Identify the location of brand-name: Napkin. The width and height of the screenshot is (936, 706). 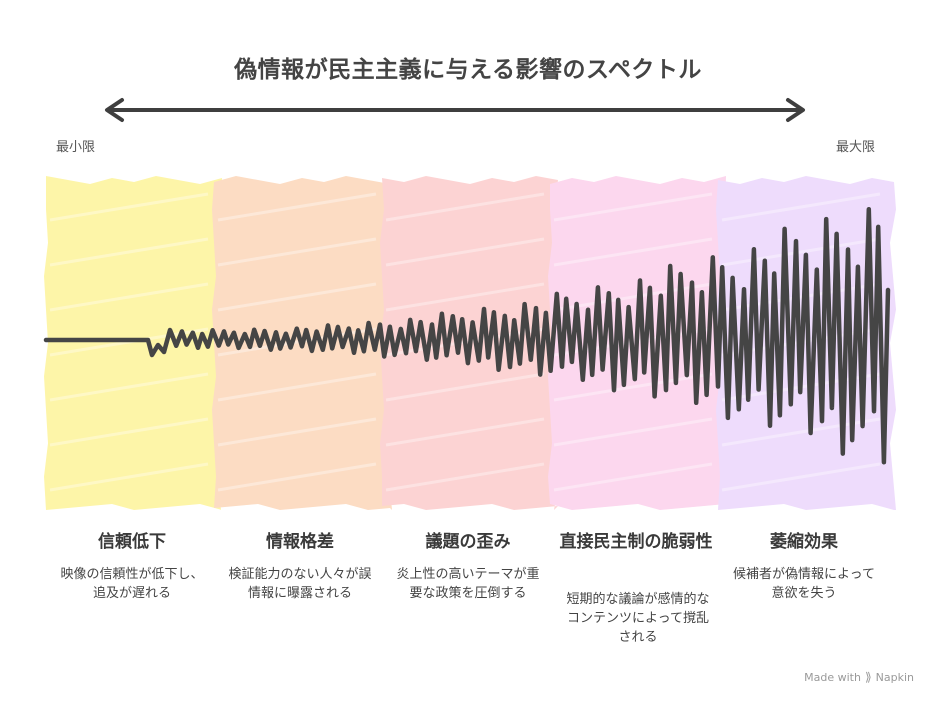
(894, 677).